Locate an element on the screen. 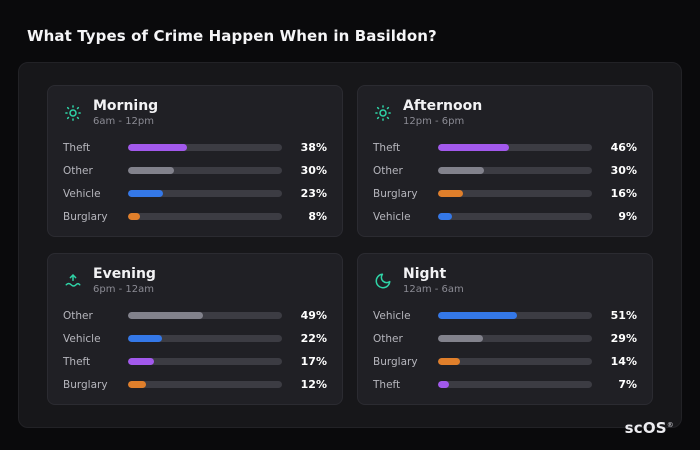 The width and height of the screenshot is (700, 450). crime-percent: 16% is located at coordinates (623, 194).